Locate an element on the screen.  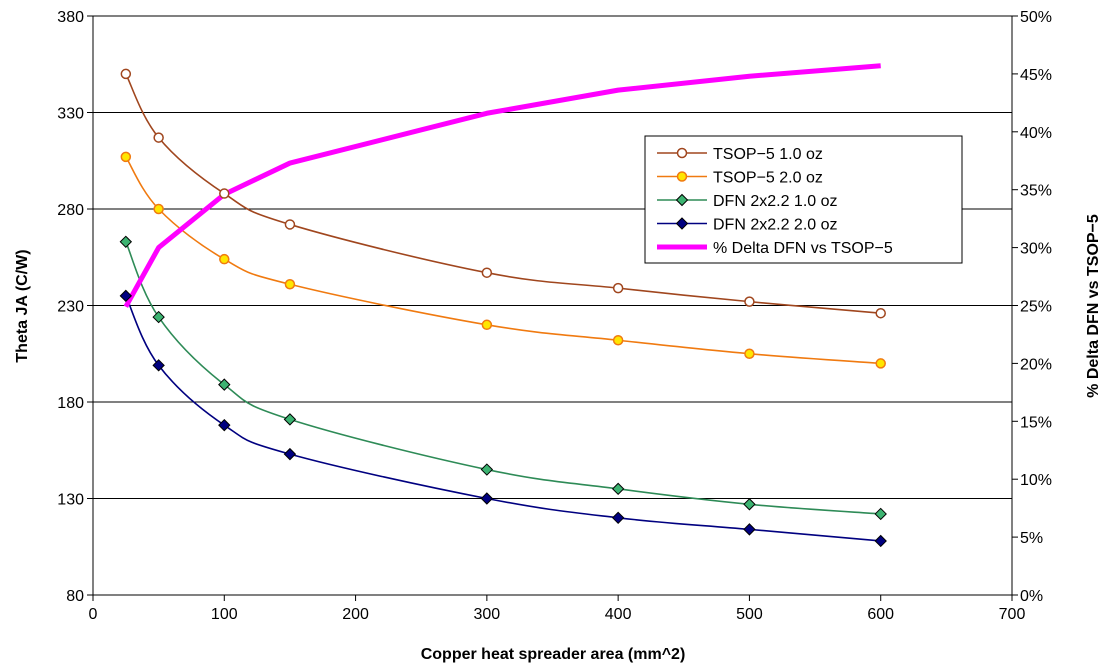
y-tick-label: 330 is located at coordinates (70, 114).